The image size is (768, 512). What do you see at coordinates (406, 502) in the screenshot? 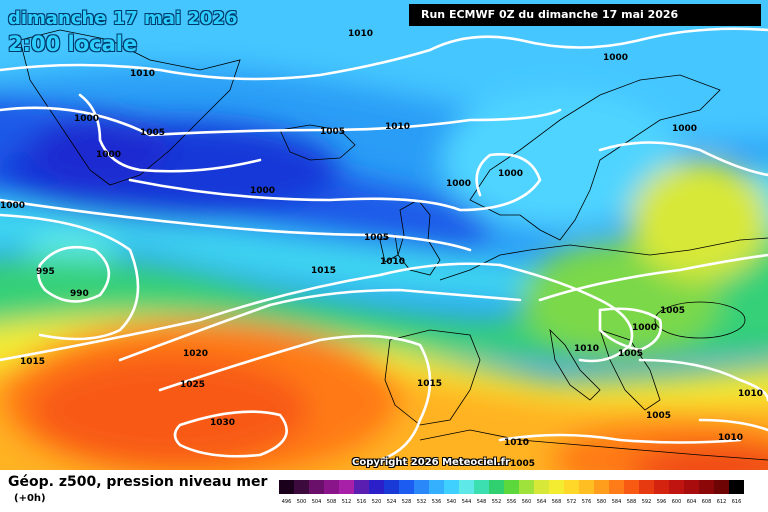
I see `legend-label: 528` at bounding box center [406, 502].